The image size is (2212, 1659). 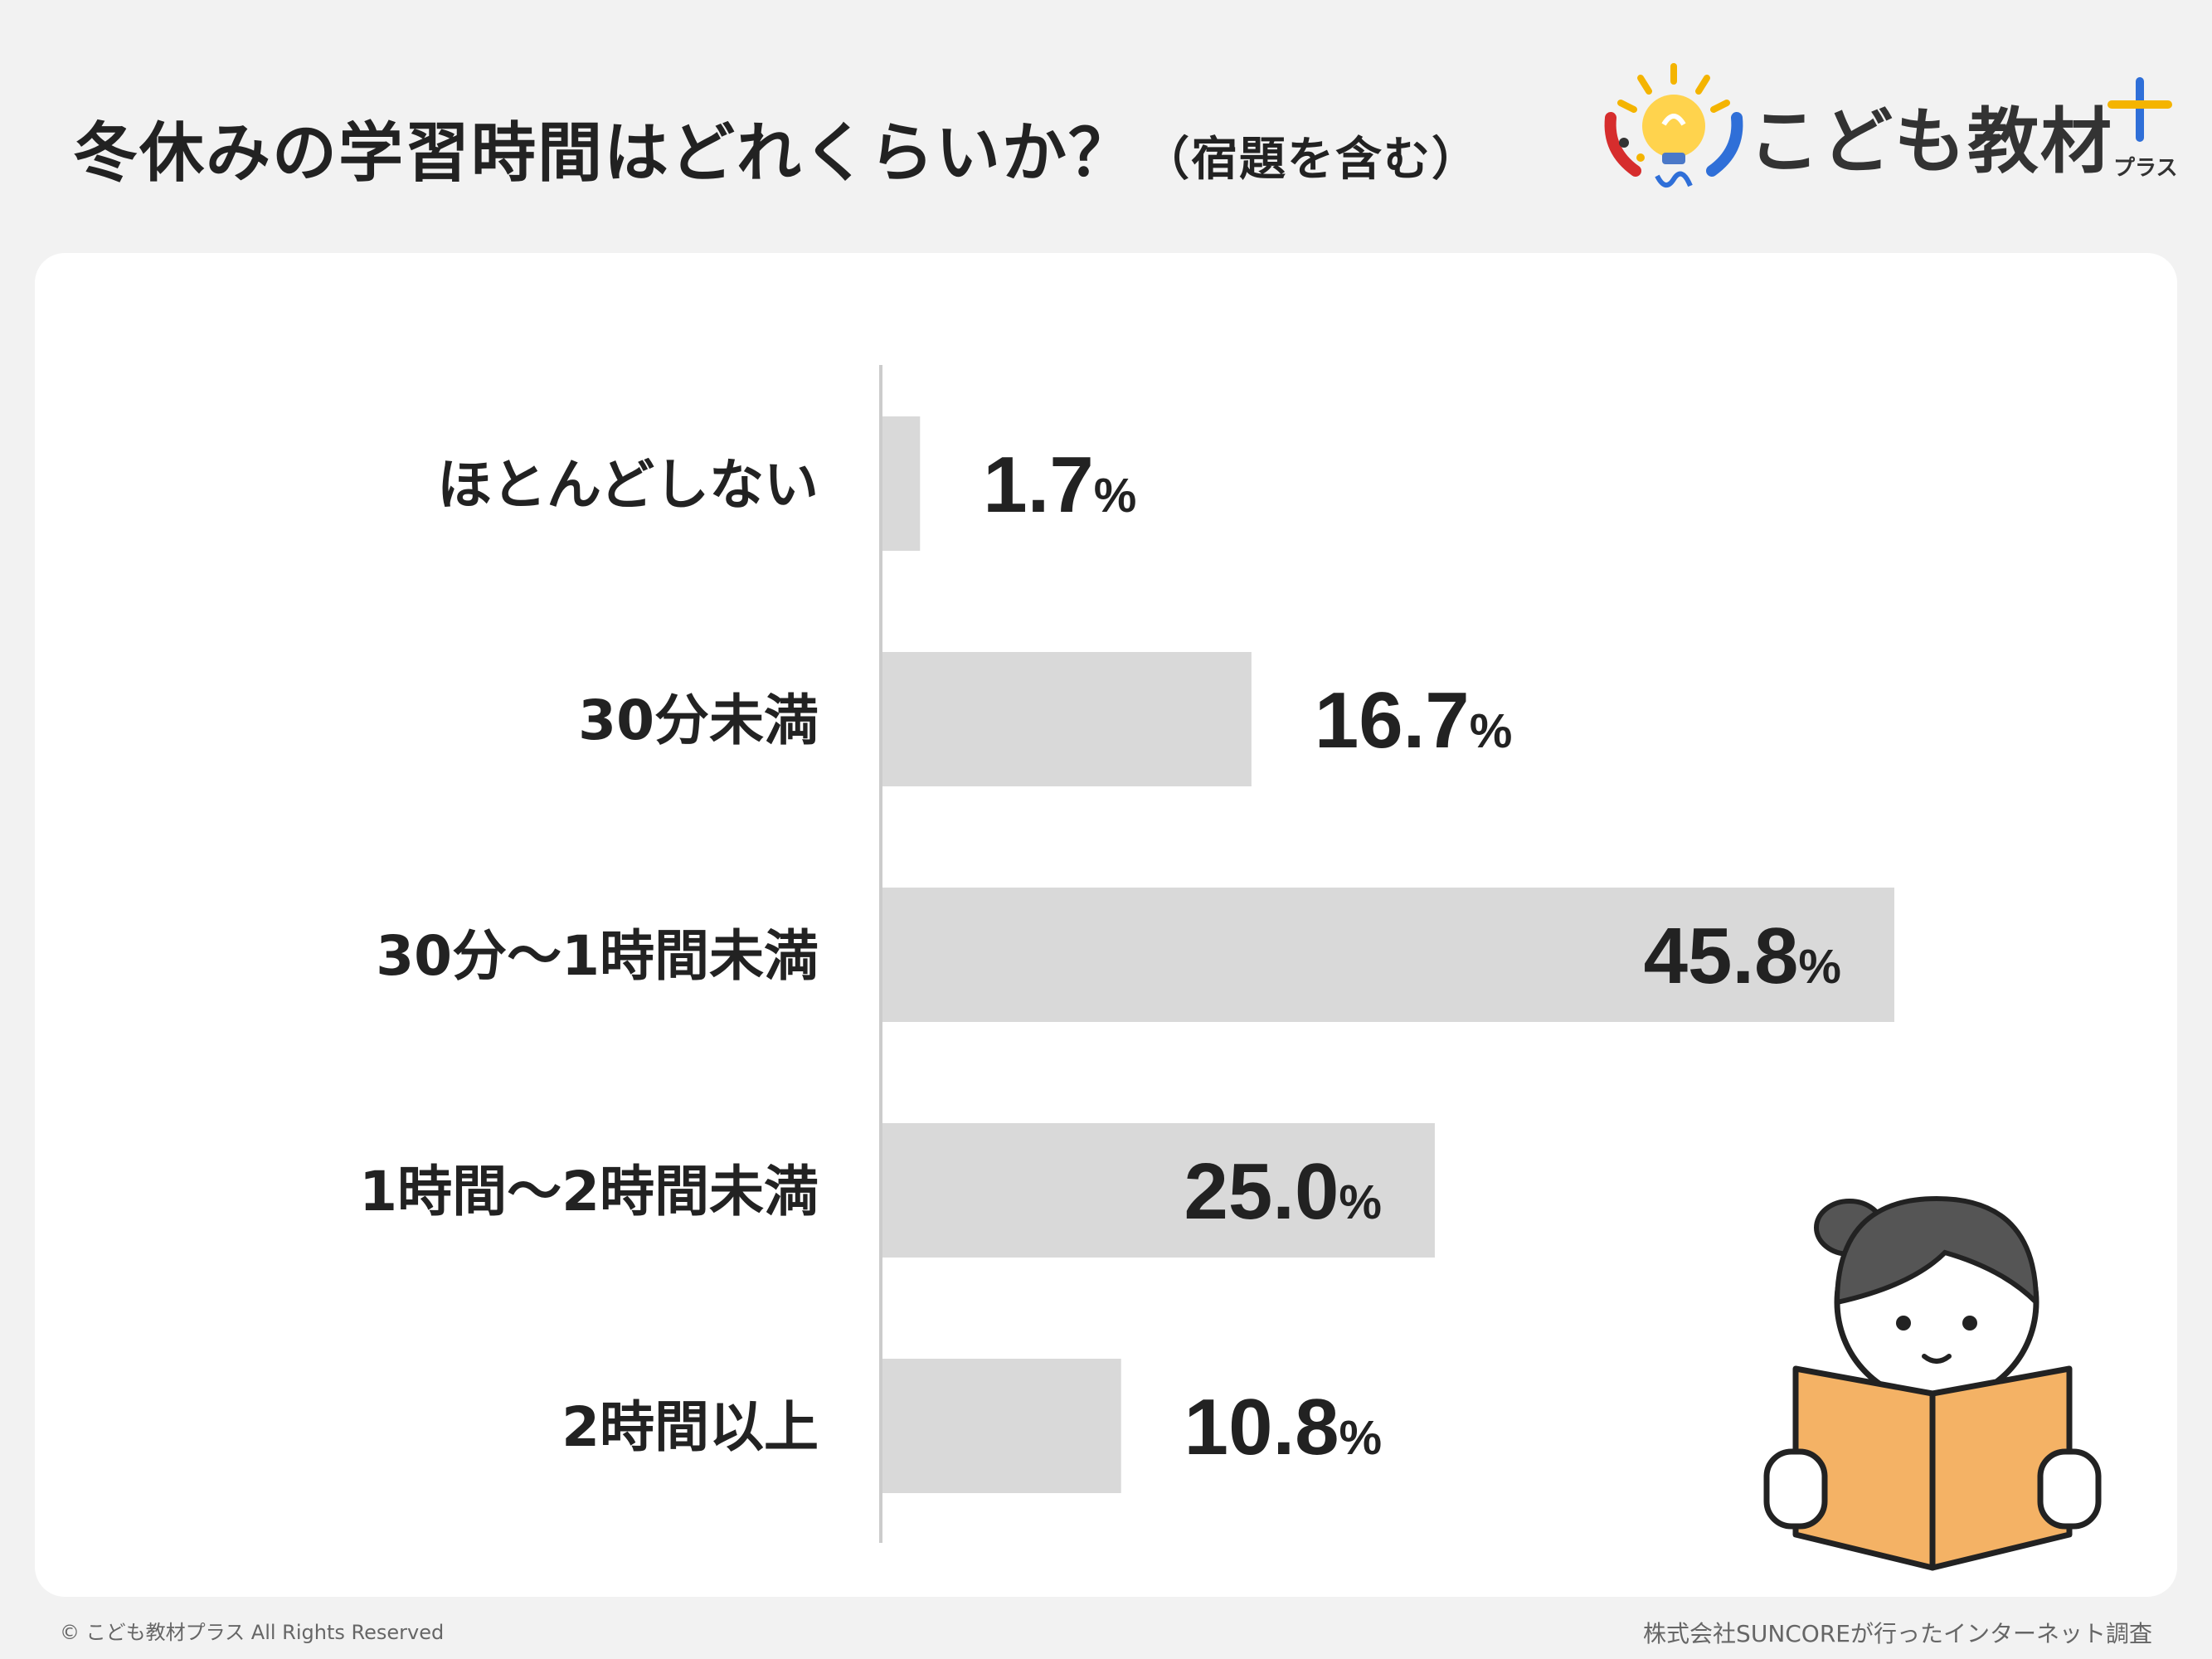 What do you see at coordinates (1932, 1383) in the screenshot?
I see `girl-reading-illustration` at bounding box center [1932, 1383].